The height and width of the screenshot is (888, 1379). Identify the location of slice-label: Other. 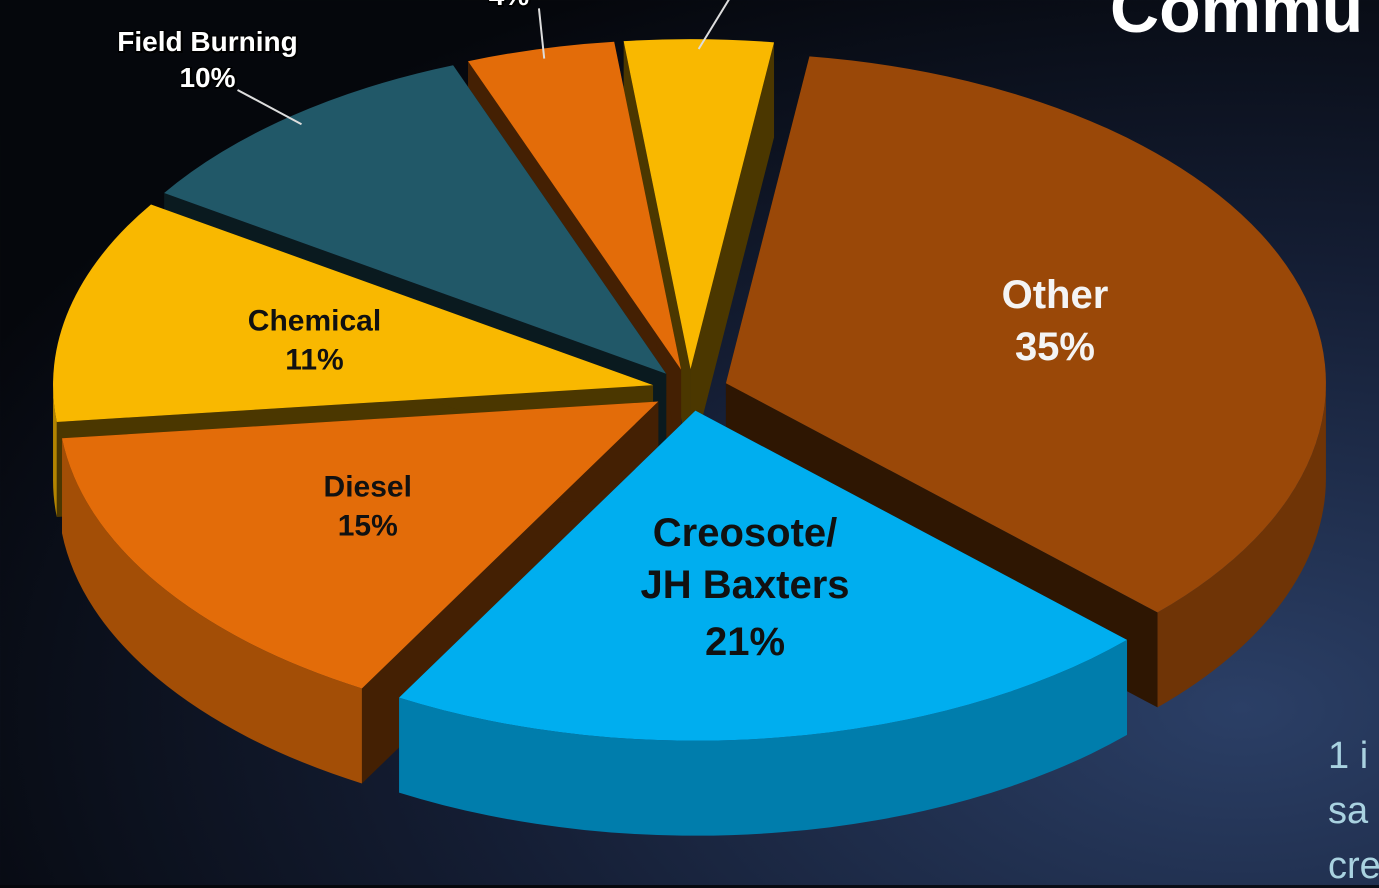
(1055, 294).